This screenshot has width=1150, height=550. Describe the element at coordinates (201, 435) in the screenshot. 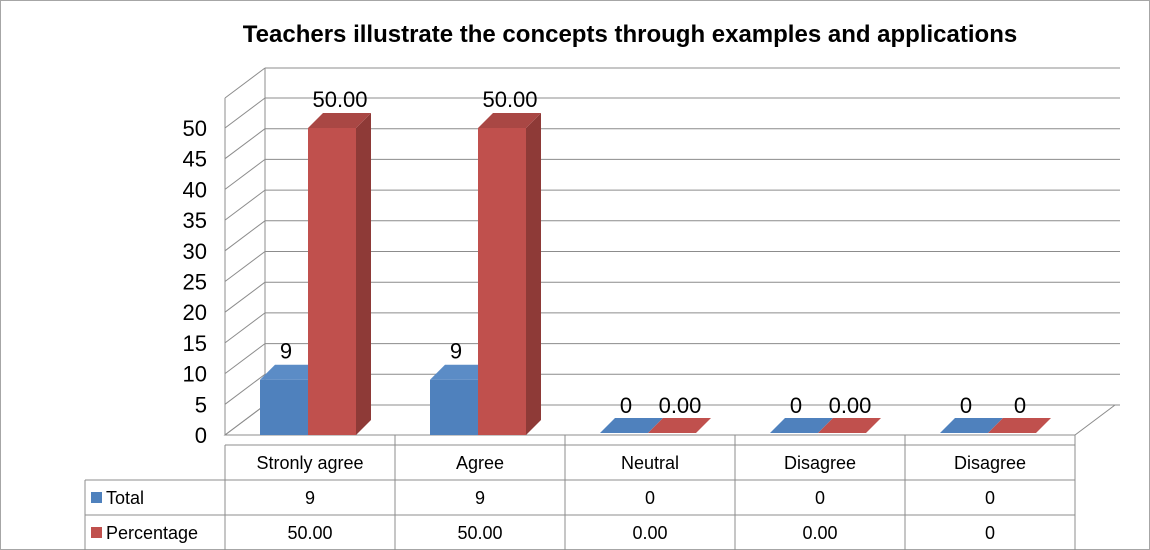

I see `y-tick-label: 0` at that location.